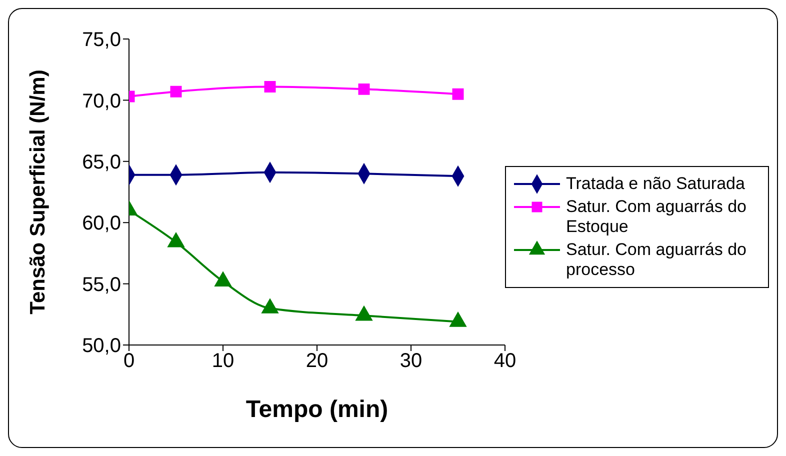 The height and width of the screenshot is (456, 786). I want to click on y-tick-label: 55,0, so click(101, 285).